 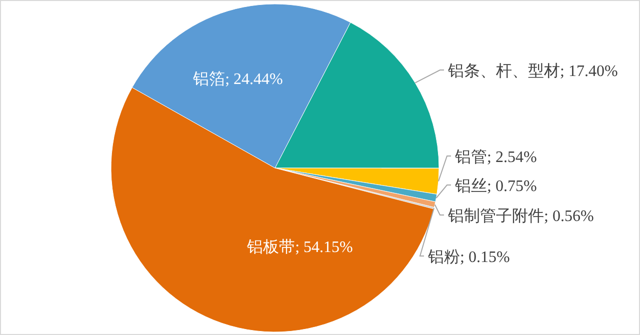 What do you see at coordinates (532, 71) in the screenshot?
I see `slice-label: 铝条、杆、型材; 17.40%` at bounding box center [532, 71].